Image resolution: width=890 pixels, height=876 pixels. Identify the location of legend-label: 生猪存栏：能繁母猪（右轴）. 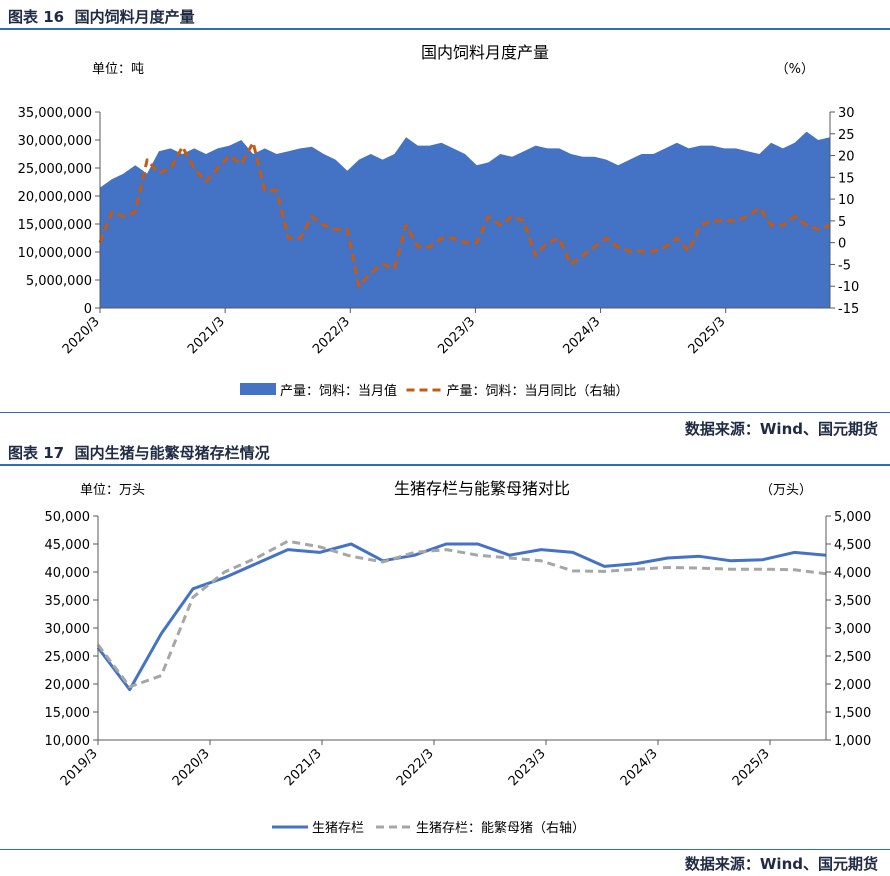
(500, 828).